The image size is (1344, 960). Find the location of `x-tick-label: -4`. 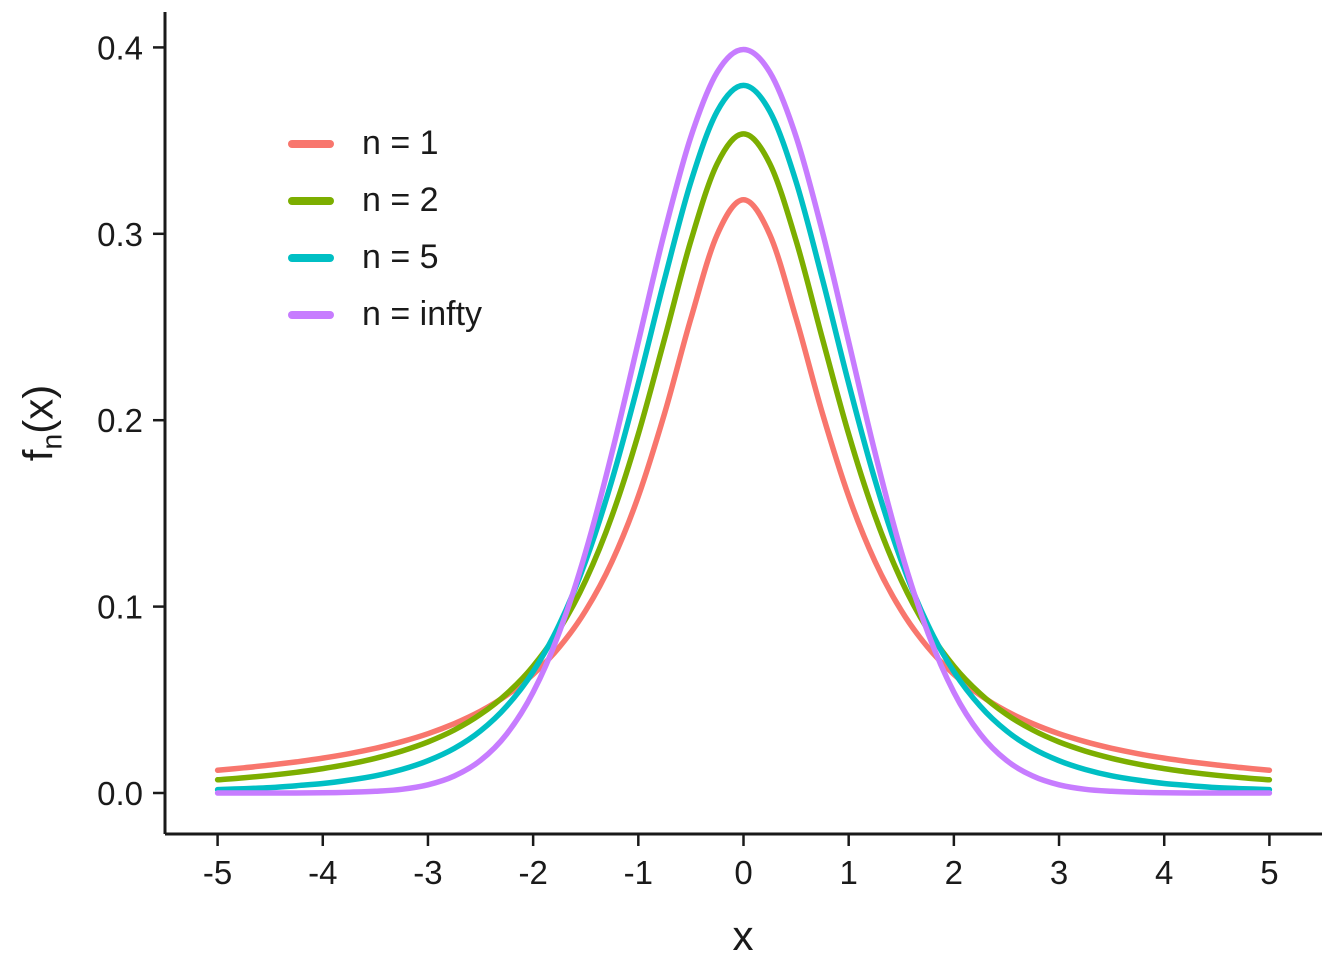

x-tick-label: -4 is located at coordinates (322, 872).